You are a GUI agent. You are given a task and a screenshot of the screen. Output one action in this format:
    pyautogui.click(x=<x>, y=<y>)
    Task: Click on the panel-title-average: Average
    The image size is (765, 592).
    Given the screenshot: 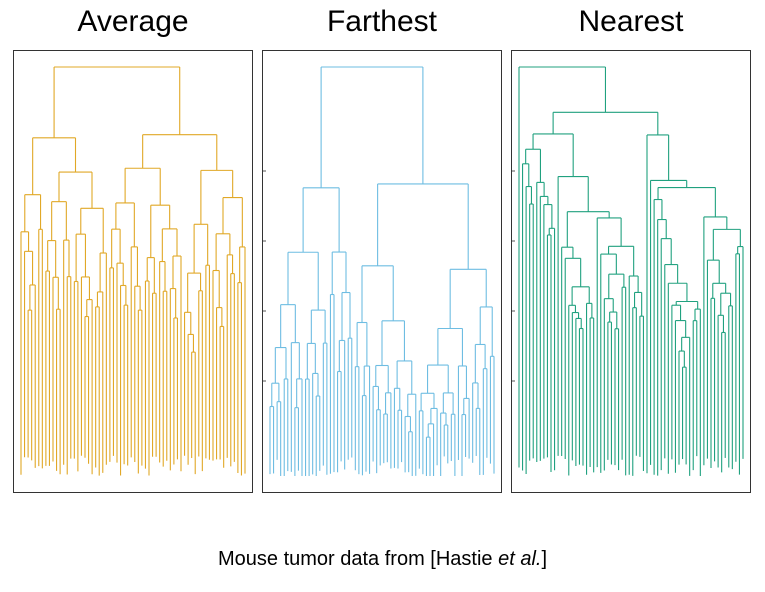 What is the action you would take?
    pyautogui.click(x=133, y=21)
    